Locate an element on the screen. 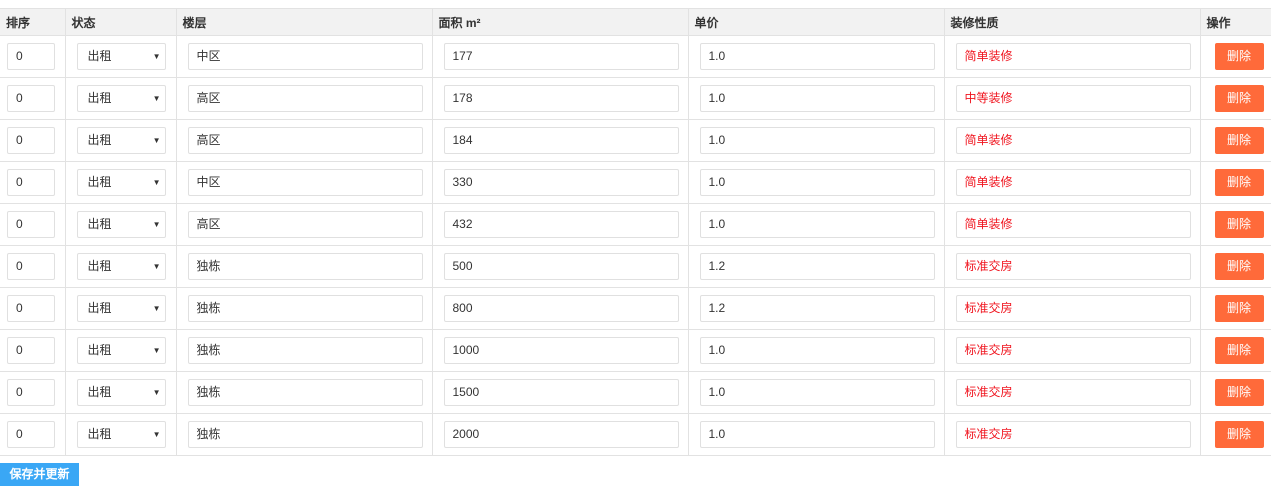 This screenshot has width=1271, height=486. table-row: 0 出租 ▼ 中区 177 1.0 简单装修 删除 is located at coordinates (635, 56).